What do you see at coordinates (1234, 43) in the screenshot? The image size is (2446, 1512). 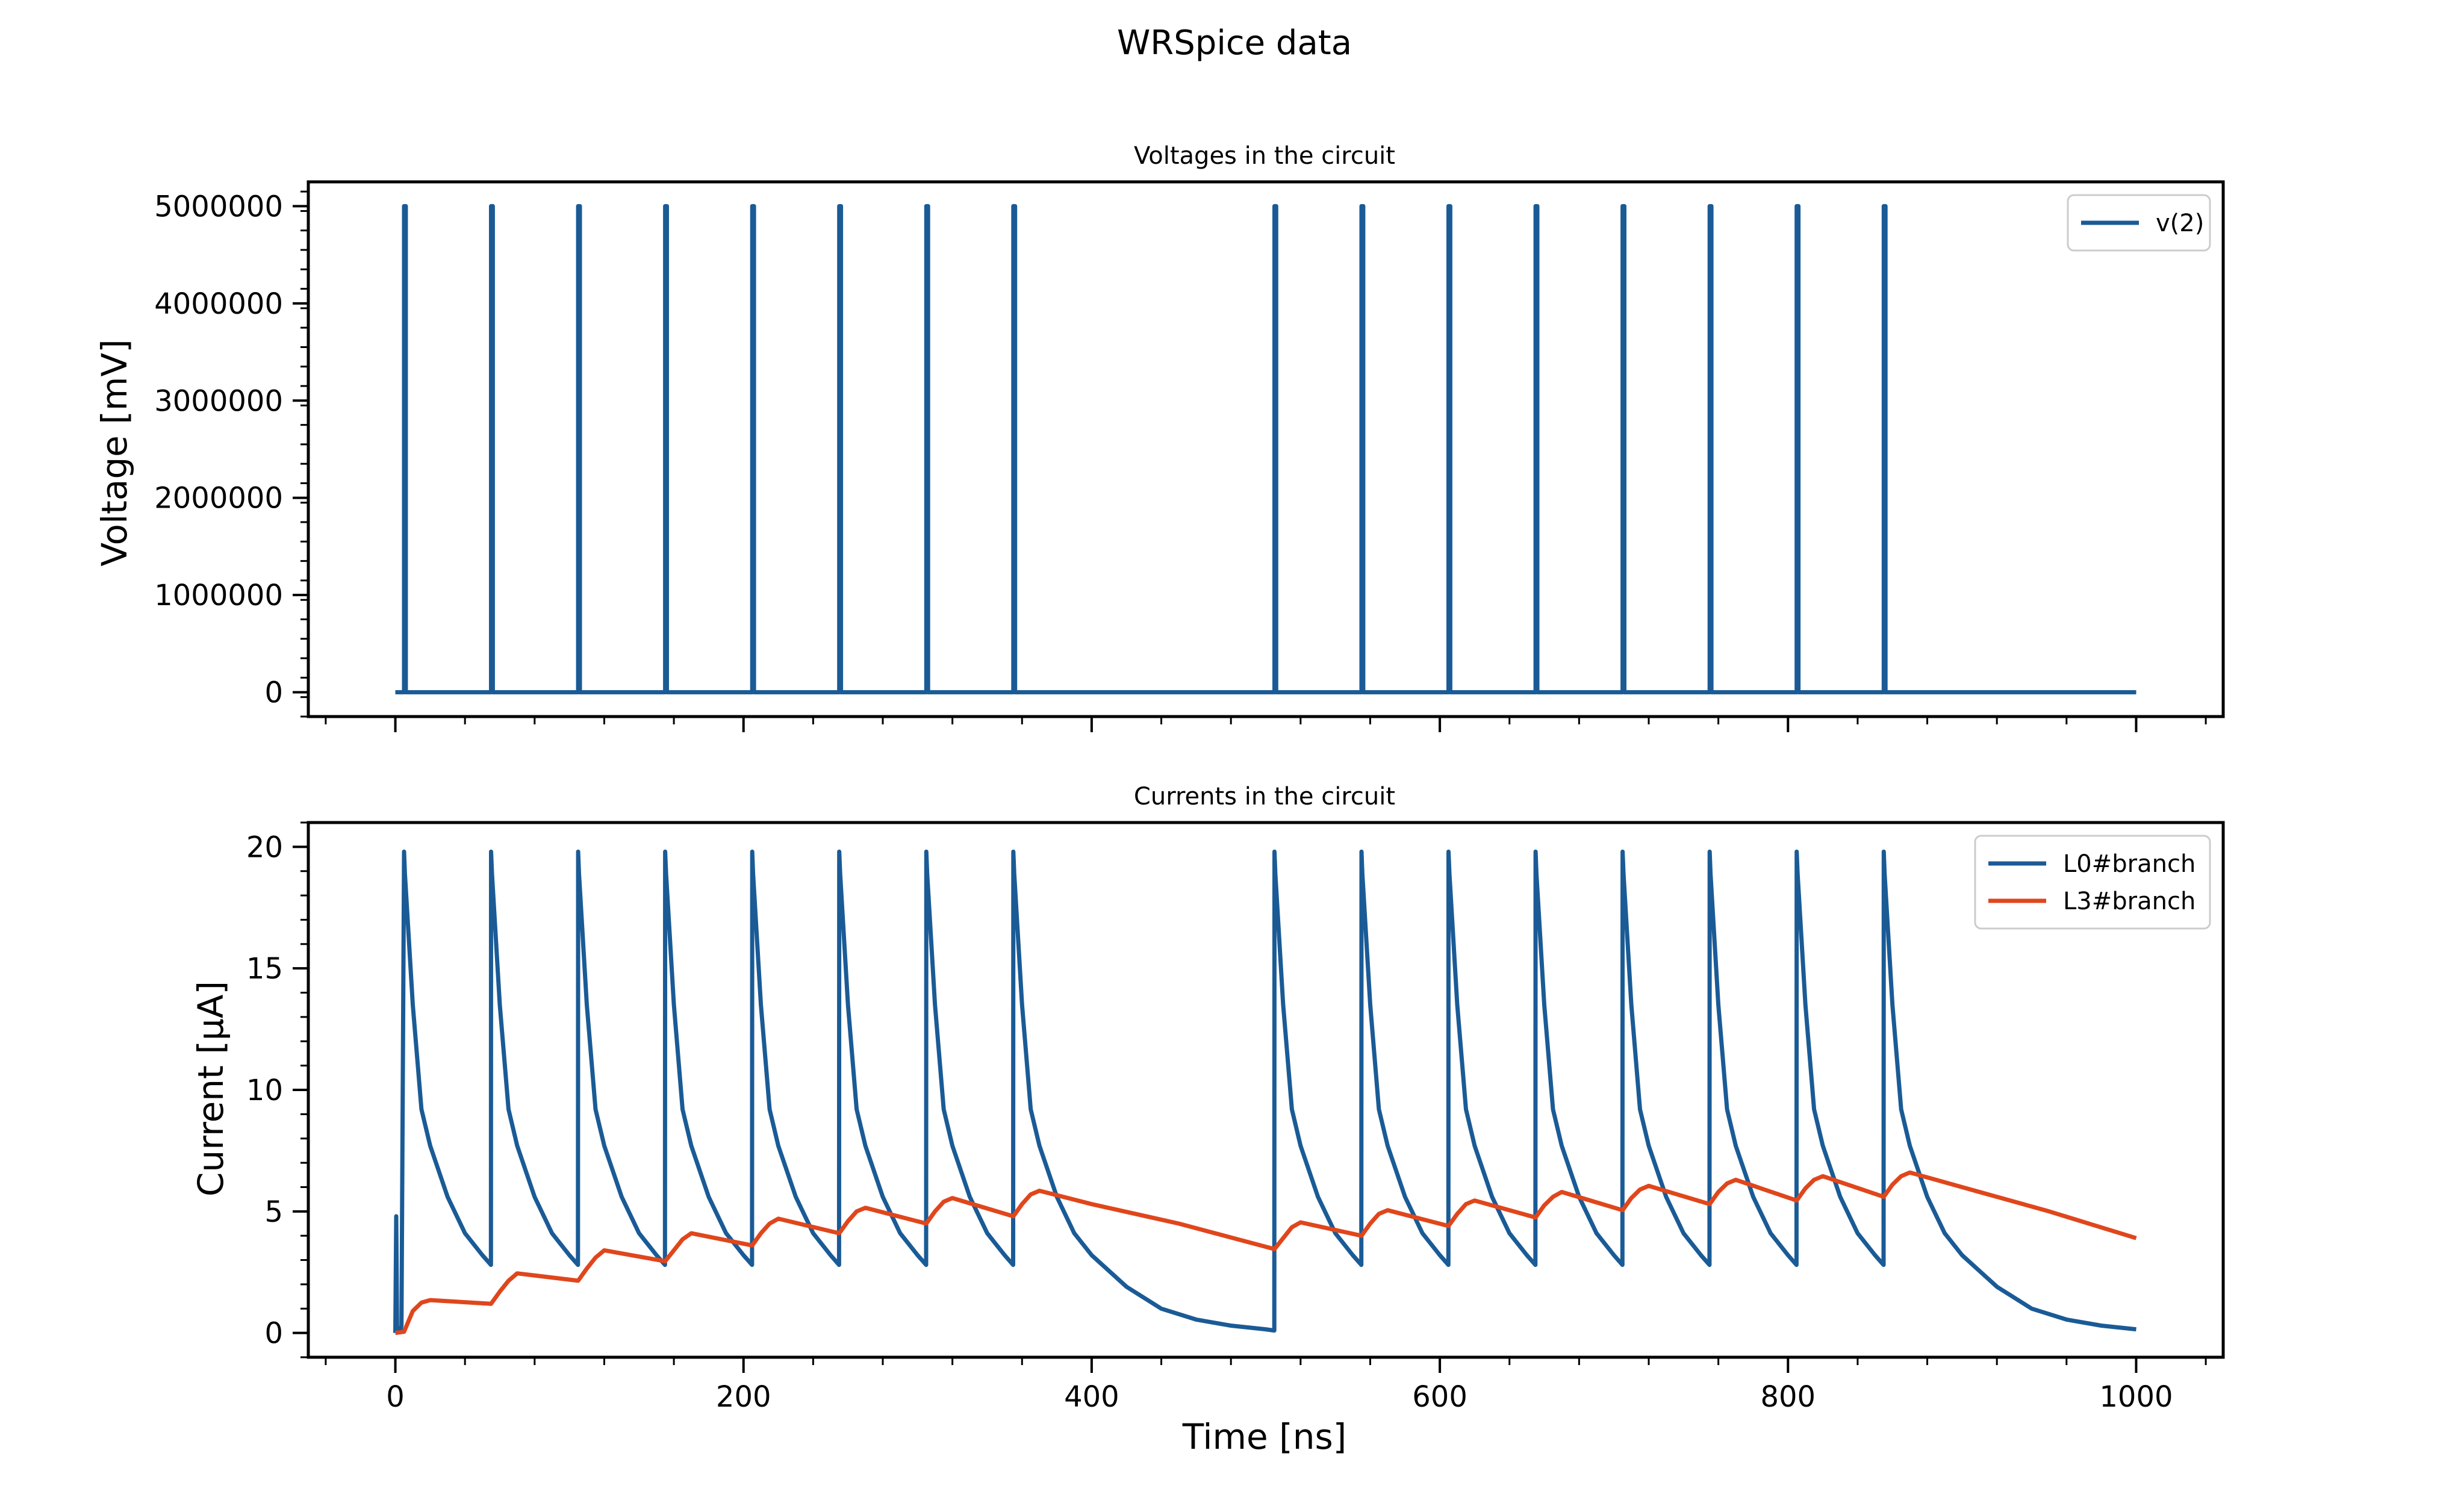 I see `figure-title: WRSpice data` at bounding box center [1234, 43].